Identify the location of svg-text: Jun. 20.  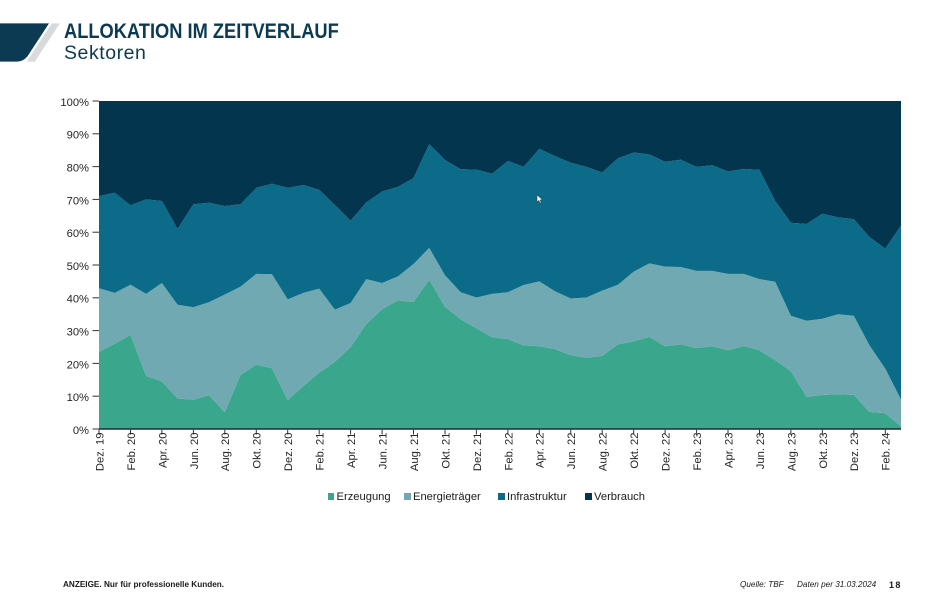
(195, 451).